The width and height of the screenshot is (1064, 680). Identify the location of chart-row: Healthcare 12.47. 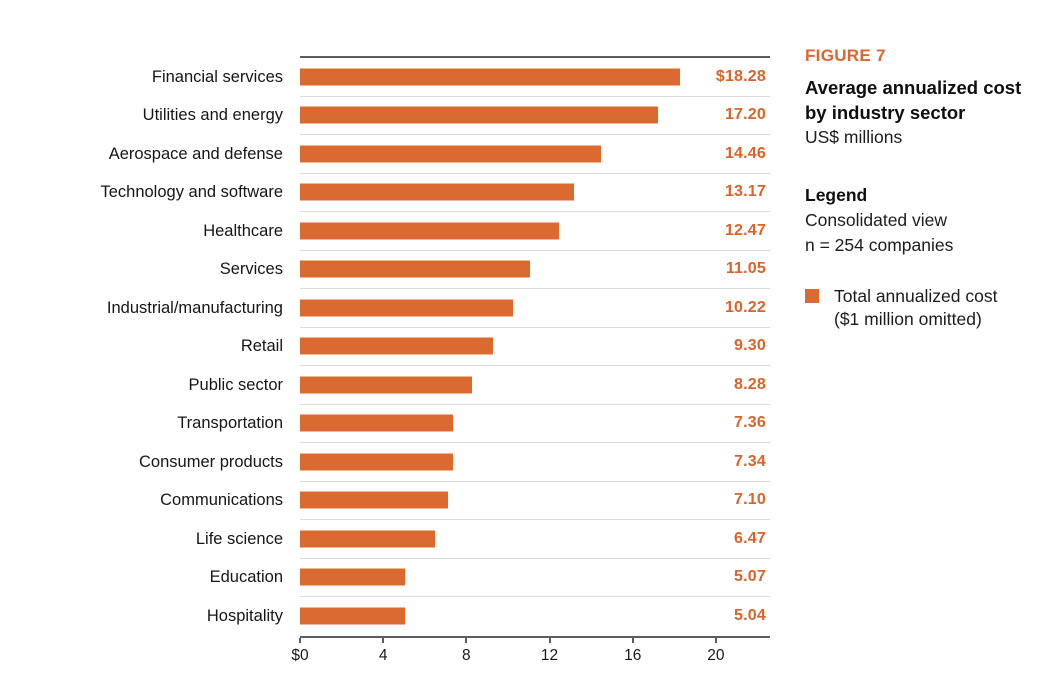
(385, 231).